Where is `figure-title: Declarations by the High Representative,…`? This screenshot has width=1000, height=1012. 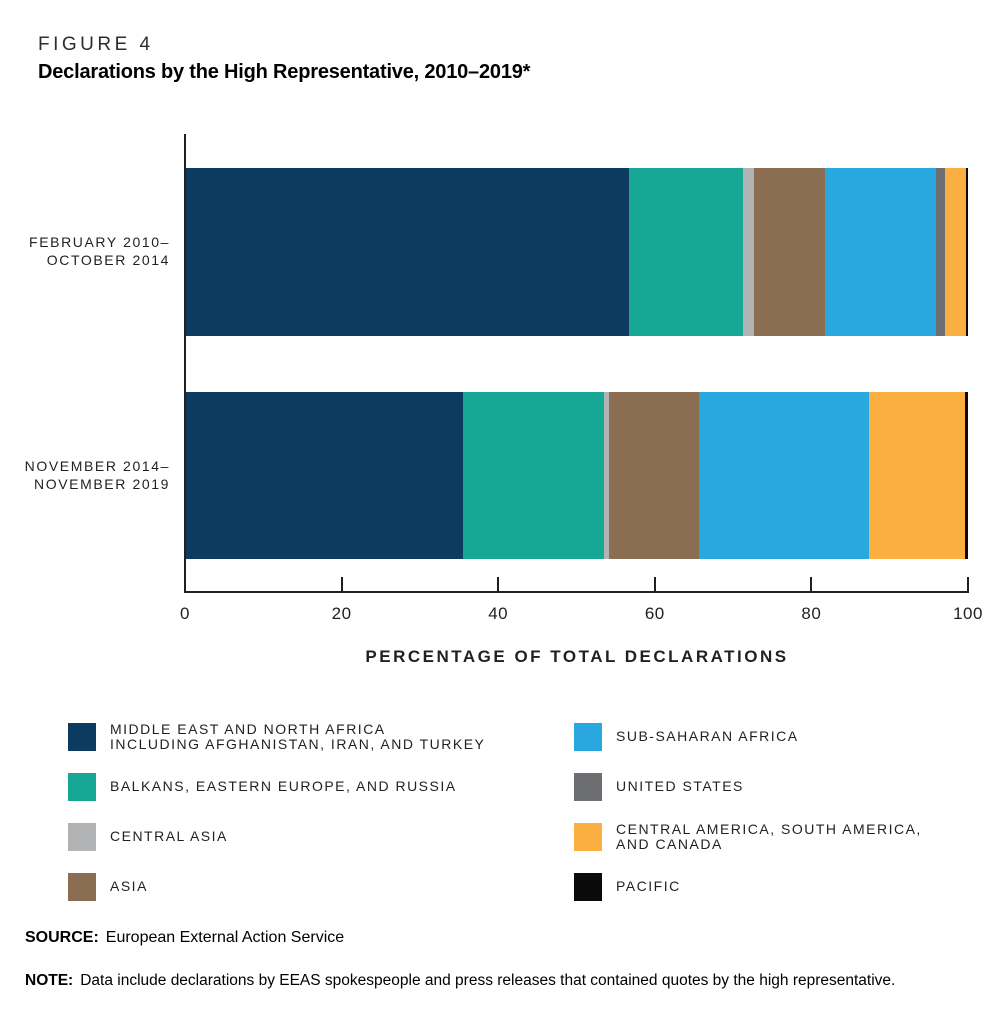
figure-title: Declarations by the High Representative,… is located at coordinates (284, 72).